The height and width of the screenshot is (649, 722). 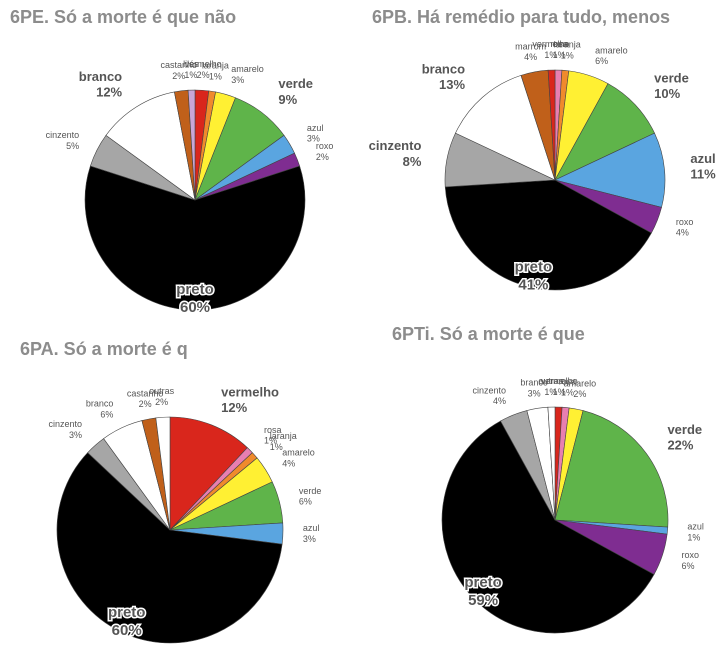 I want to click on slice-value-label: 8%, so click(x=412, y=161).